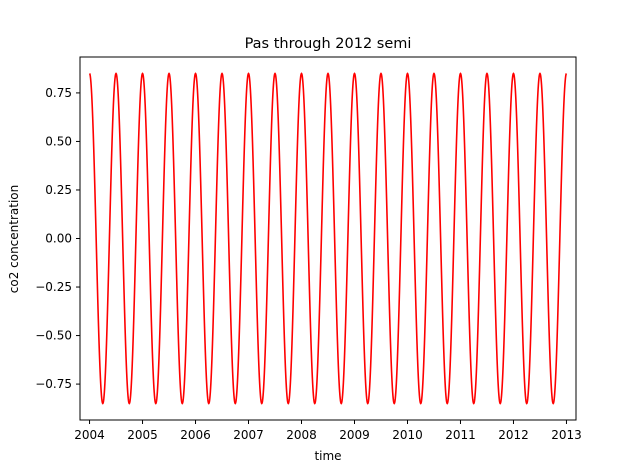 This screenshot has height=472, width=640. I want to click on x-tick-label: 2012, so click(513, 435).